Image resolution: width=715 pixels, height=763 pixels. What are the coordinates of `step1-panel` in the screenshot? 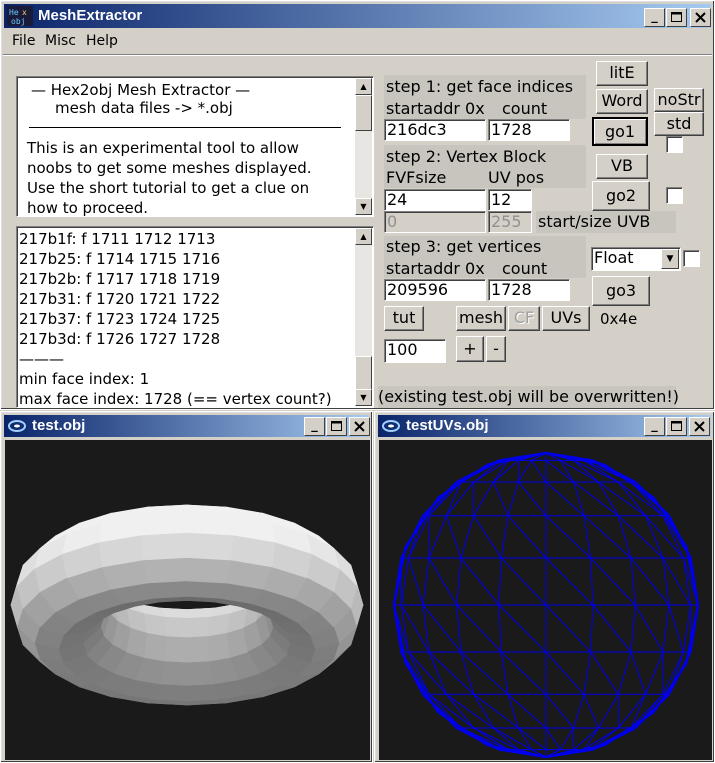 It's located at (485, 97).